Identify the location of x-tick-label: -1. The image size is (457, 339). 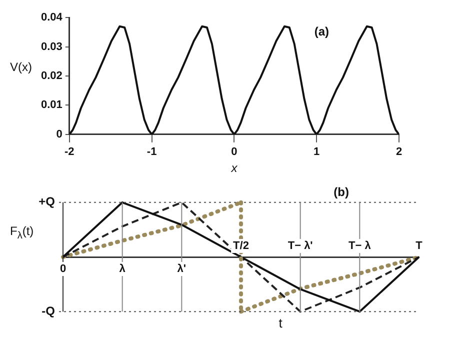
(151, 152).